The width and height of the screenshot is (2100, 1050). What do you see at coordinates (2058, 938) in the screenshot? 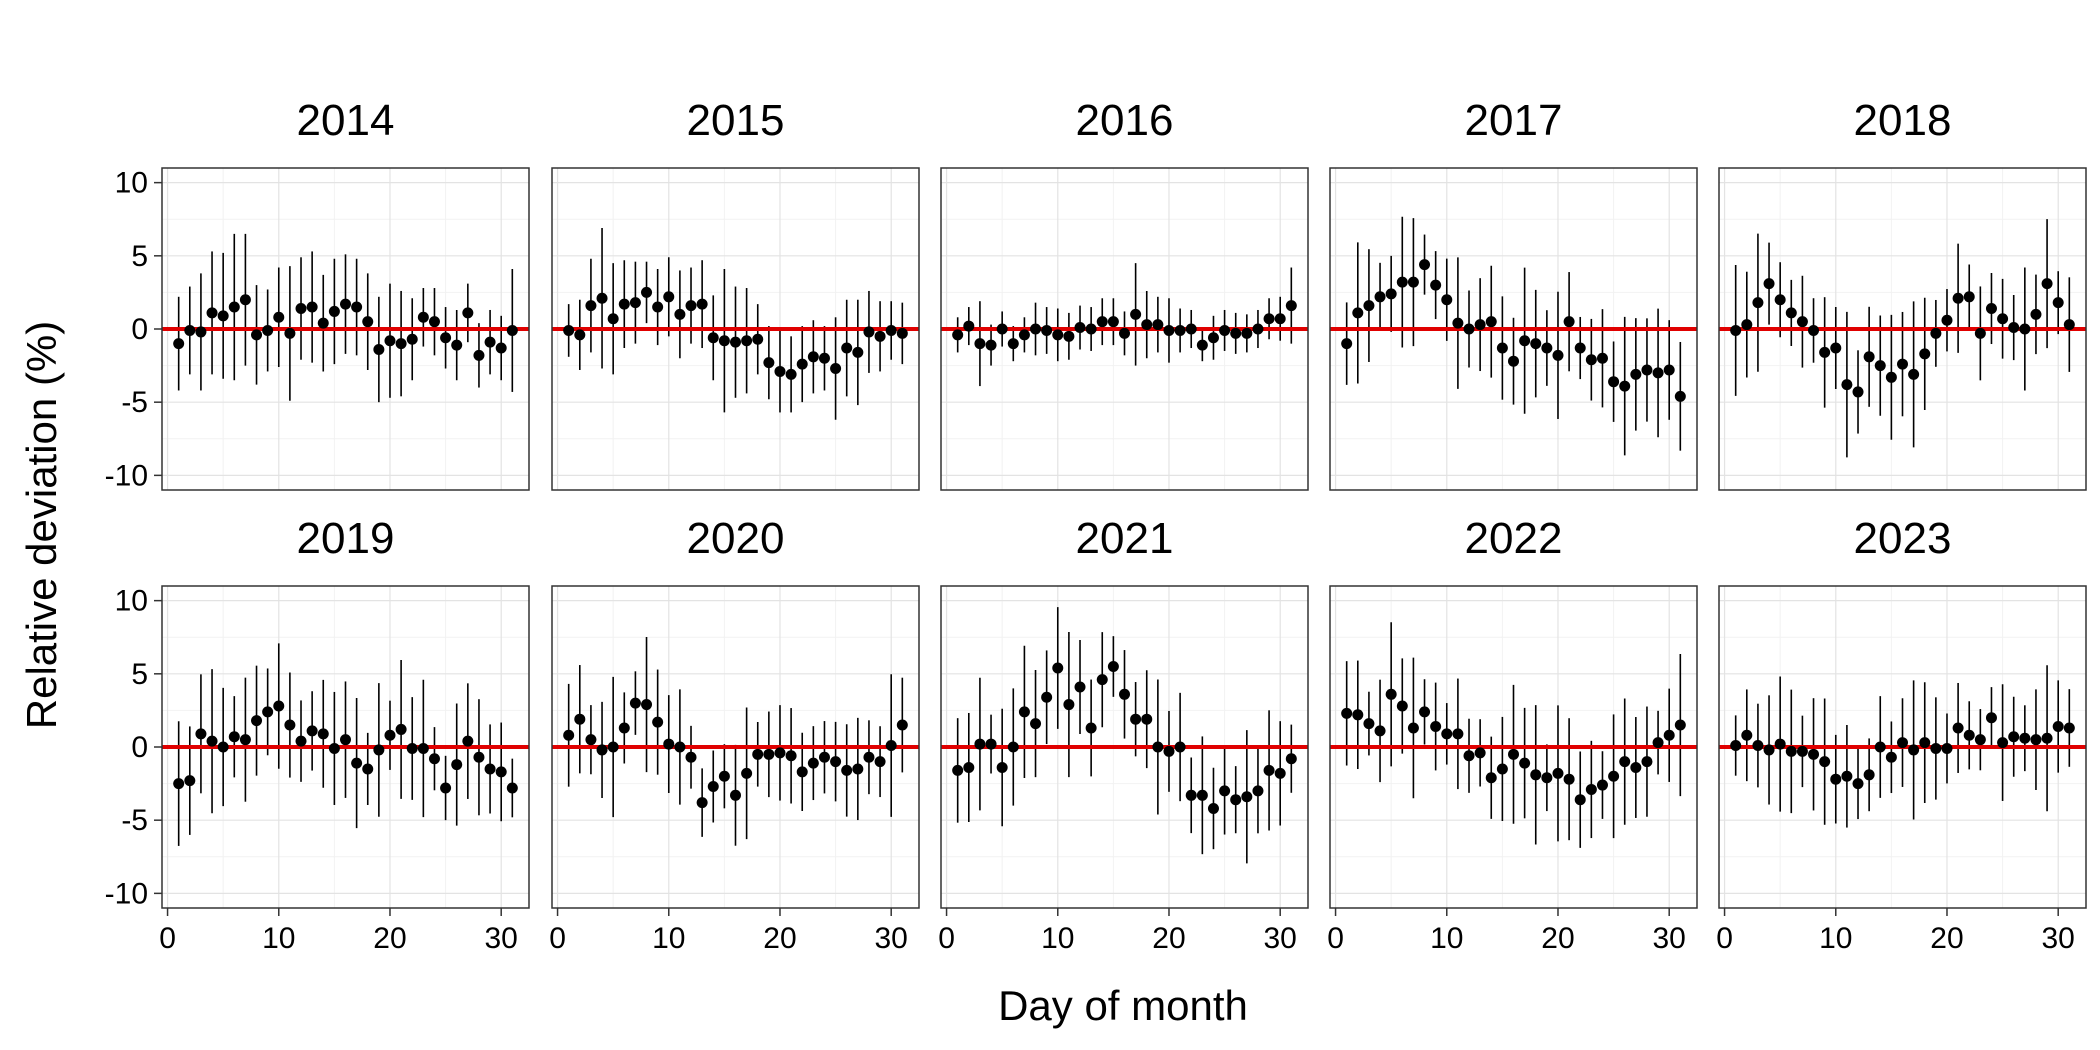
I see `x-tick-label: 30` at bounding box center [2058, 938].